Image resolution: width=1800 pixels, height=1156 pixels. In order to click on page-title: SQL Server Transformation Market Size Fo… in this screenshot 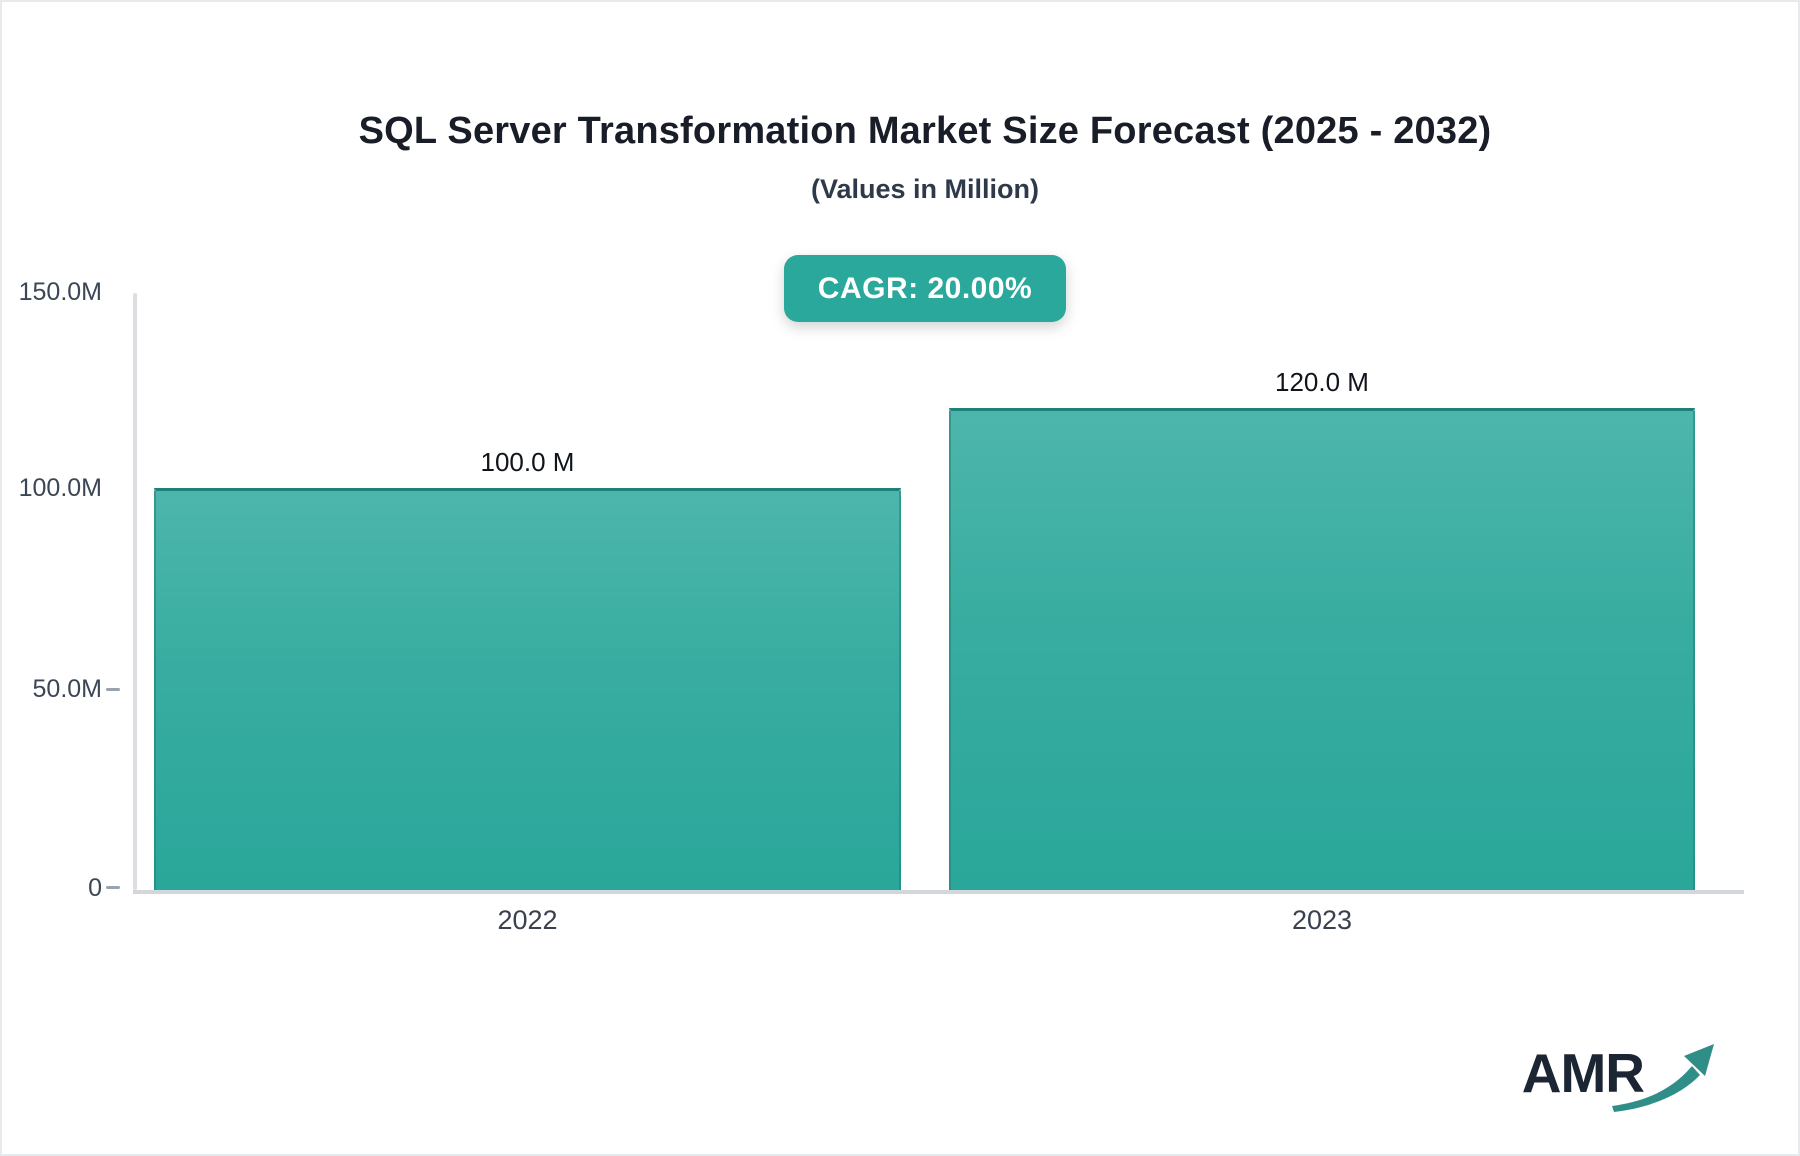, I will do `click(925, 131)`.